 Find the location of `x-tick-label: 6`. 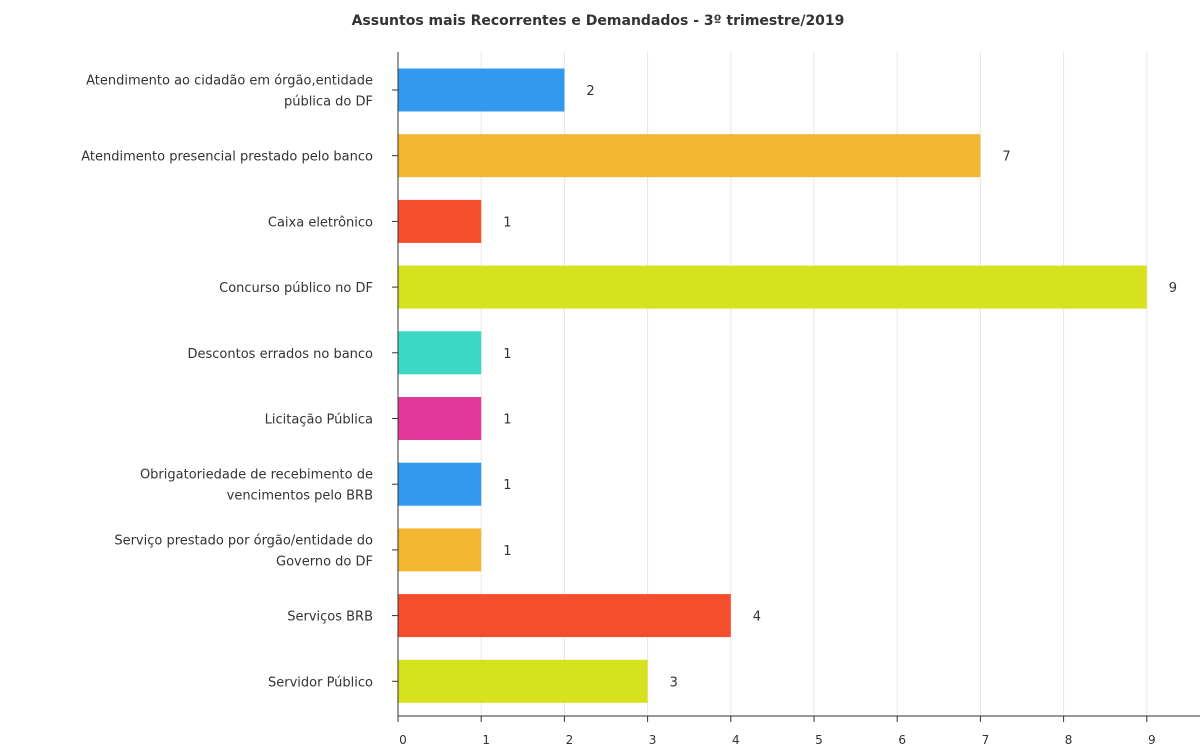

x-tick-label: 6 is located at coordinates (902, 739).